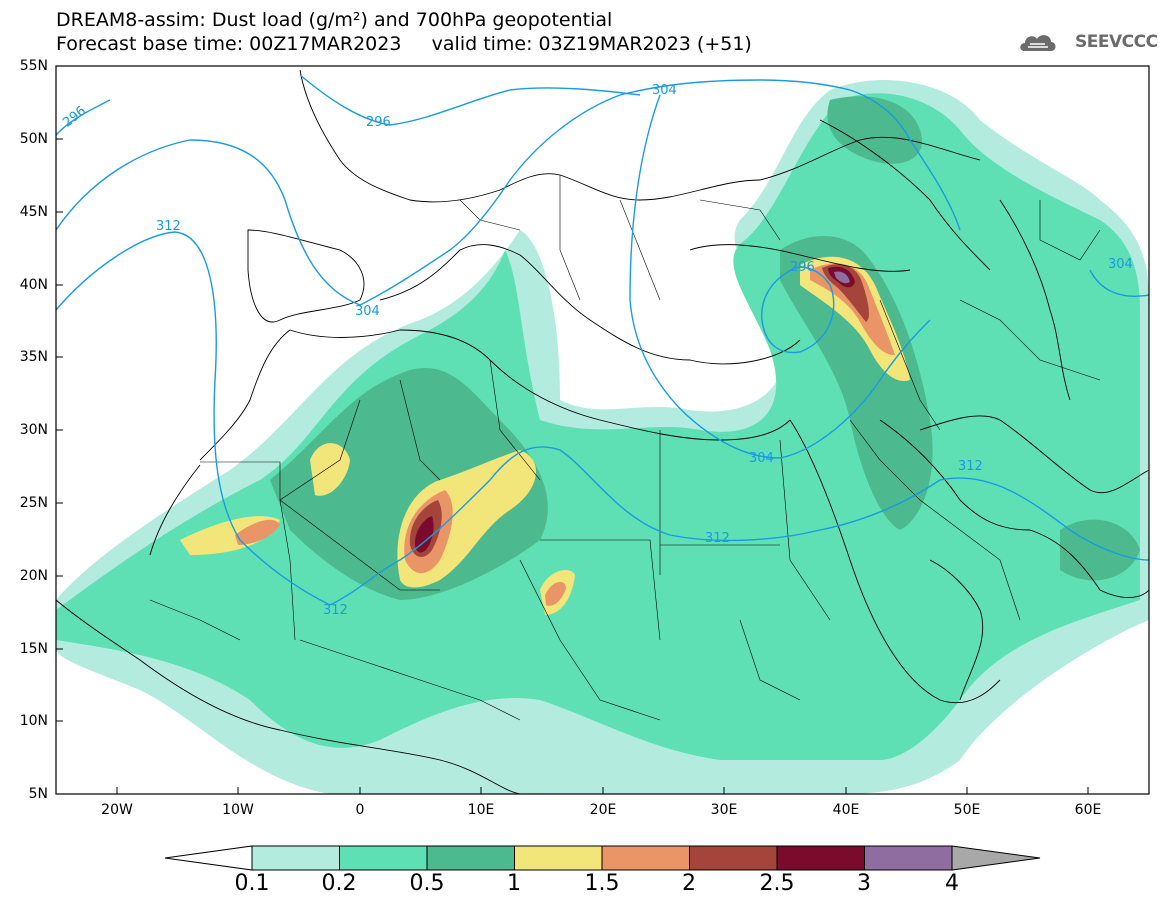  I want to click on colorbar-label: 3, so click(864, 883).